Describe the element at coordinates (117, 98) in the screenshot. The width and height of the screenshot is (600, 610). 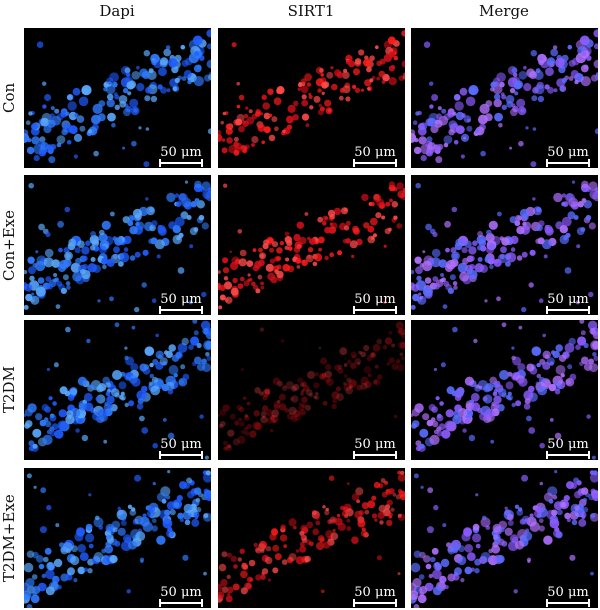
I see `fluorescence-image` at that location.